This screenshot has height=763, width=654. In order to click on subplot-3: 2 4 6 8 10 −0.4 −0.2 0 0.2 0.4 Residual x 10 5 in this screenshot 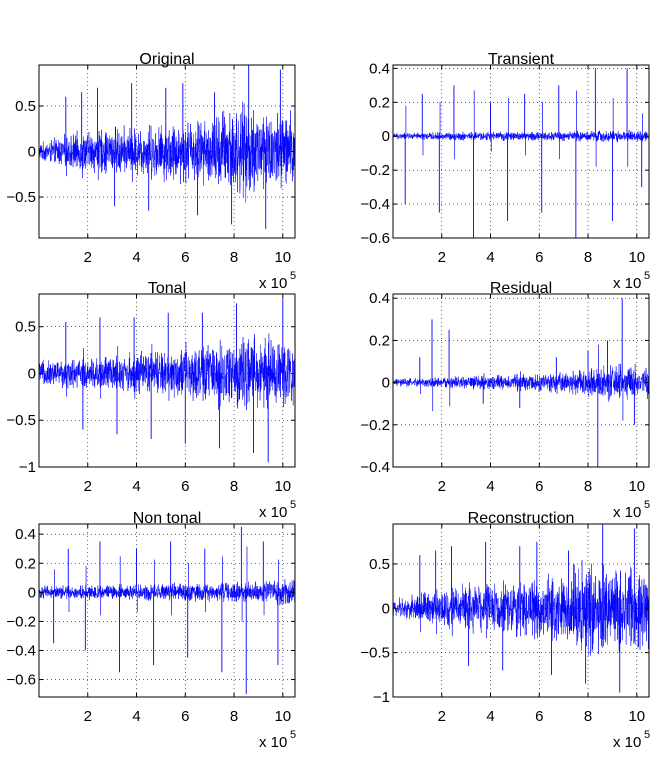, I will do `click(505, 400)`.